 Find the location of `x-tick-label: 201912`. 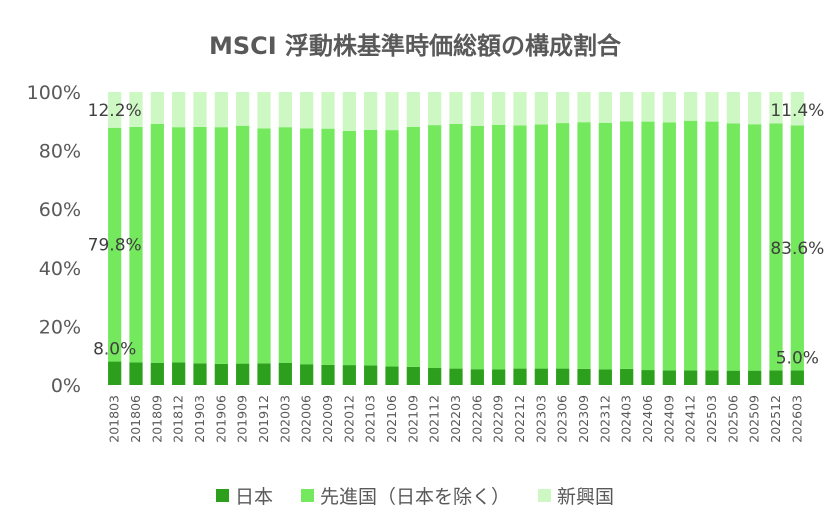

x-tick-label: 201912 is located at coordinates (263, 419).